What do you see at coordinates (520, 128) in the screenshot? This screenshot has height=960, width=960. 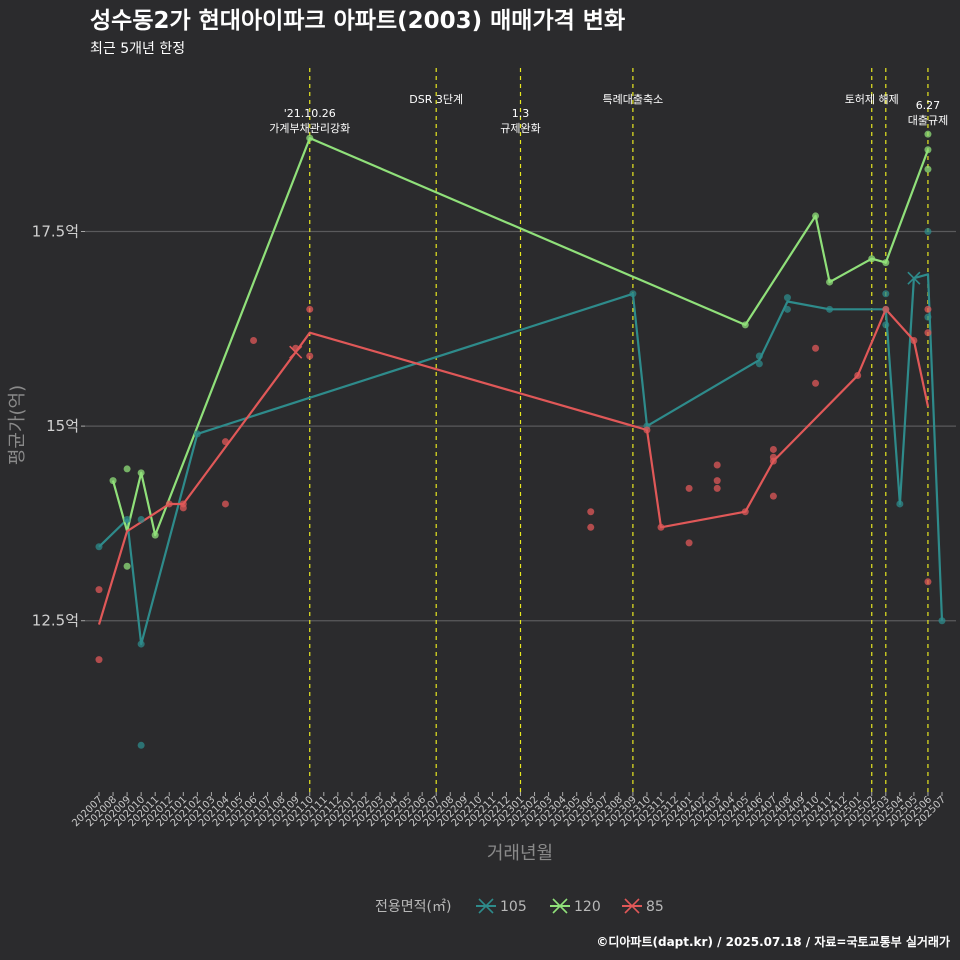 I see `event-label: 규제완화` at bounding box center [520, 128].